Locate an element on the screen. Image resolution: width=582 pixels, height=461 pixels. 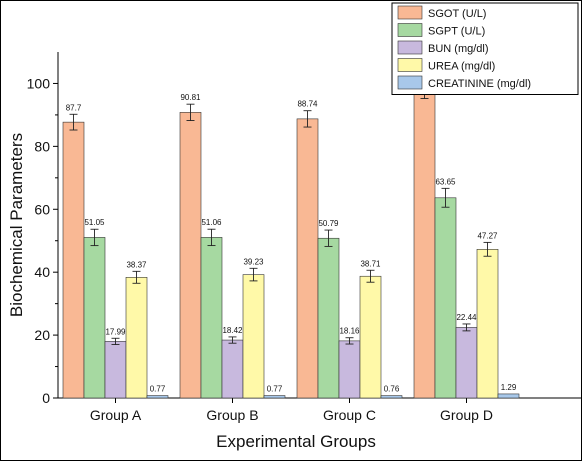
y-tick-label: 80 is located at coordinates (42, 146).